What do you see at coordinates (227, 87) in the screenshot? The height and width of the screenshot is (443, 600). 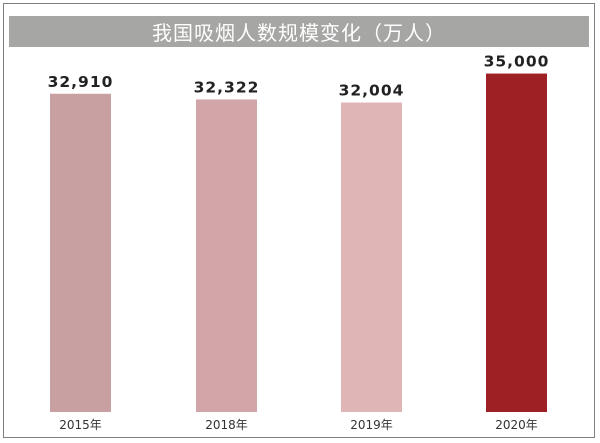 I see `value-label-1: 32,322` at bounding box center [227, 87].